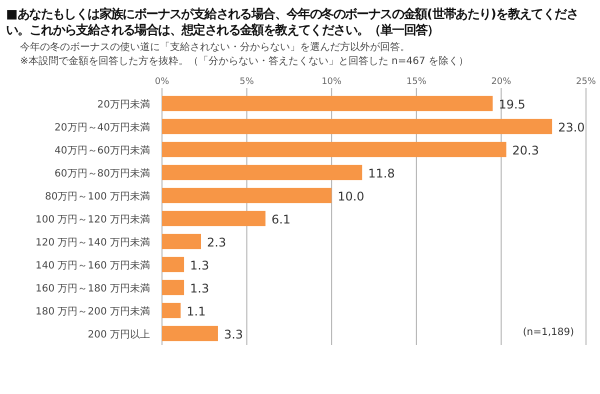 Image resolution: width=600 pixels, height=394 pixels. Describe the element at coordinates (332, 82) in the screenshot. I see `x-tick-label: 10%` at that location.